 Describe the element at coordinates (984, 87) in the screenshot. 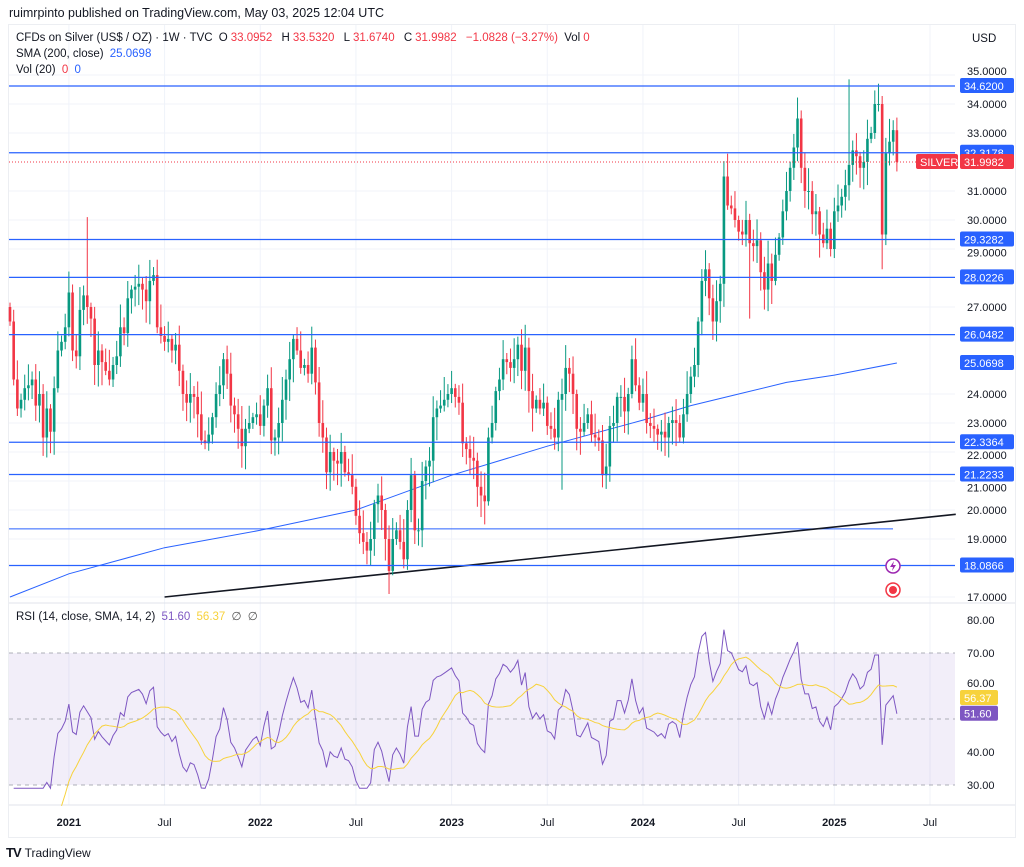

I see `level-price-label: 34.6200` at that location.